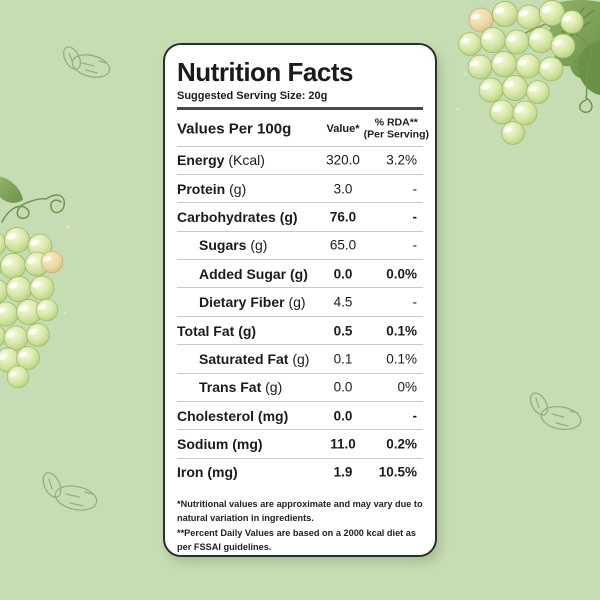 This screenshot has height=600, width=600. Describe the element at coordinates (253, 273) in the screenshot. I see `nutrient-name: Added Sugar (g)` at that location.